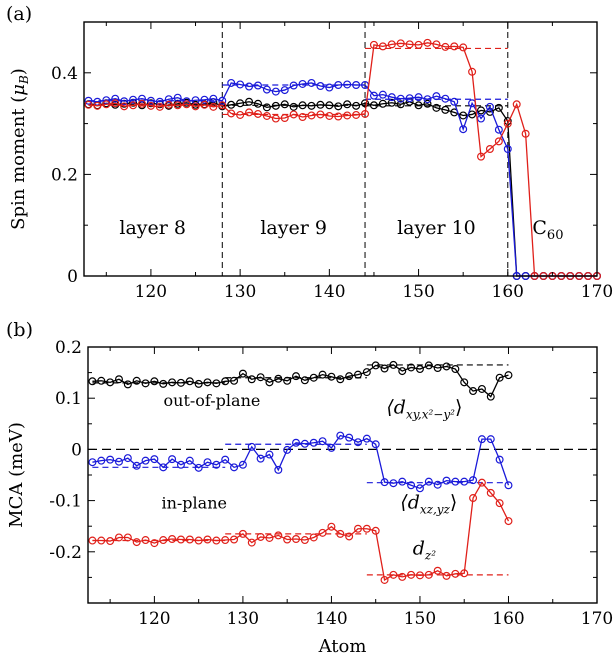 This screenshot has height=656, width=614. Describe the element at coordinates (293, 228) in the screenshot. I see `layer-region-label: layer 9` at that location.